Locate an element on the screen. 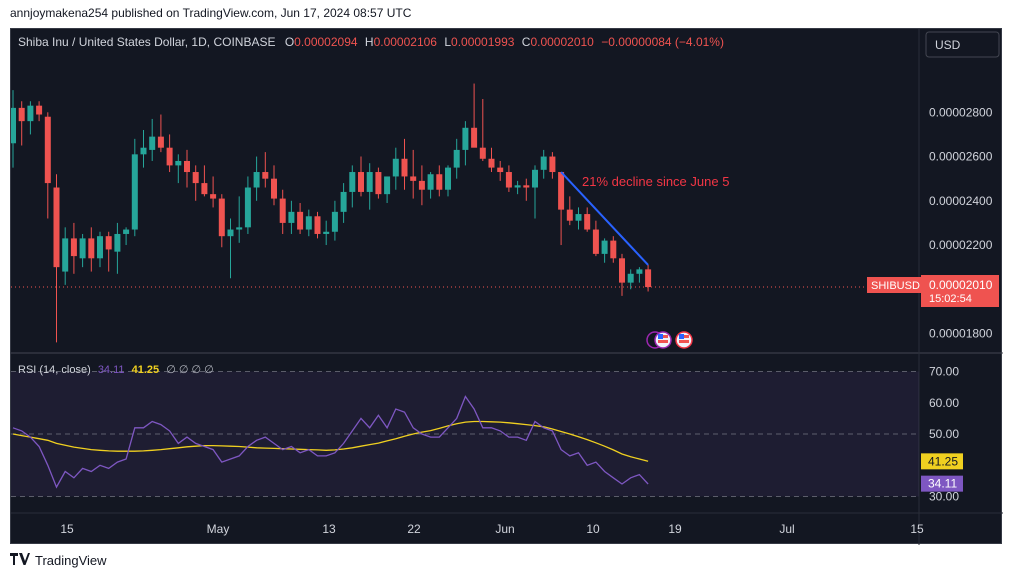 The height and width of the screenshot is (579, 1013). price-axis-tick: 0.00001800 is located at coordinates (961, 334).